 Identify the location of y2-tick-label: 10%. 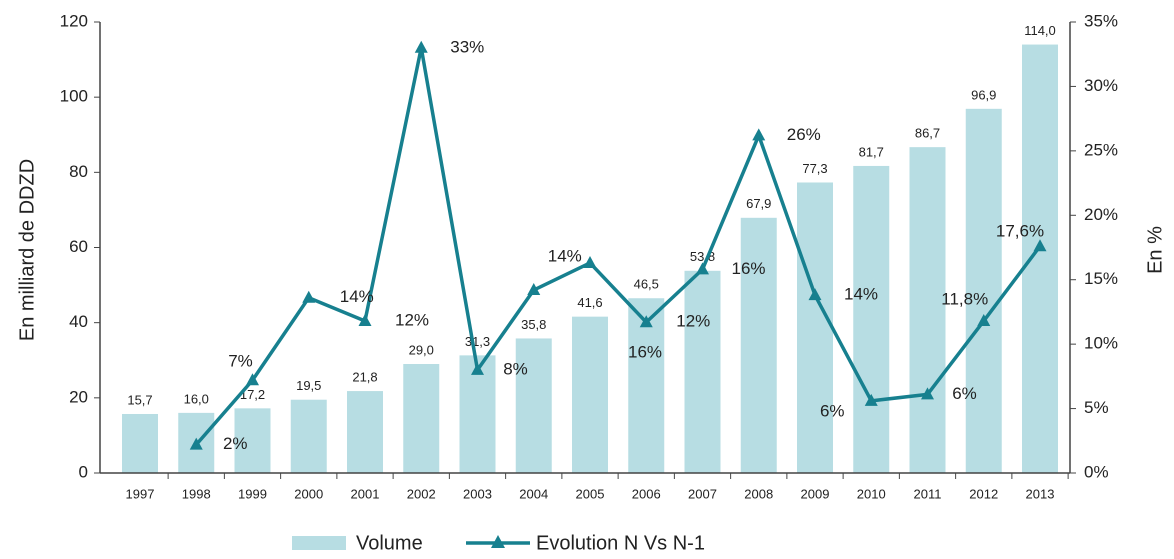
(1101, 343).